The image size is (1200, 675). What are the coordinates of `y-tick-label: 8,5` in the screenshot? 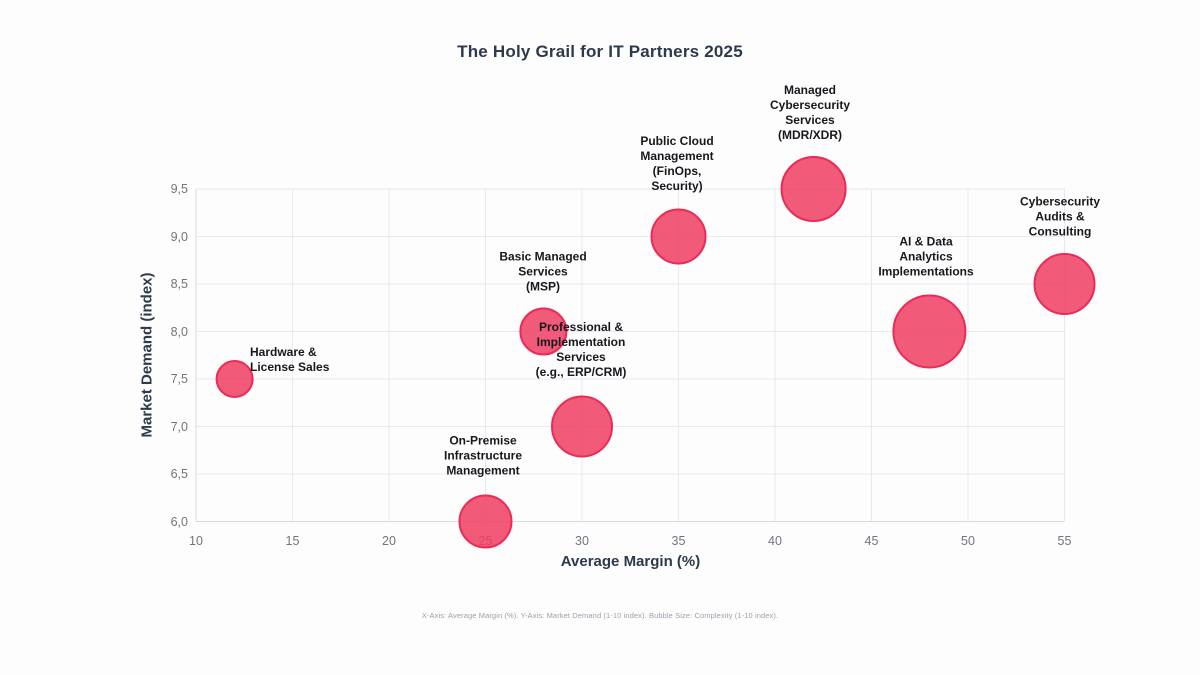 It's located at (179, 284).